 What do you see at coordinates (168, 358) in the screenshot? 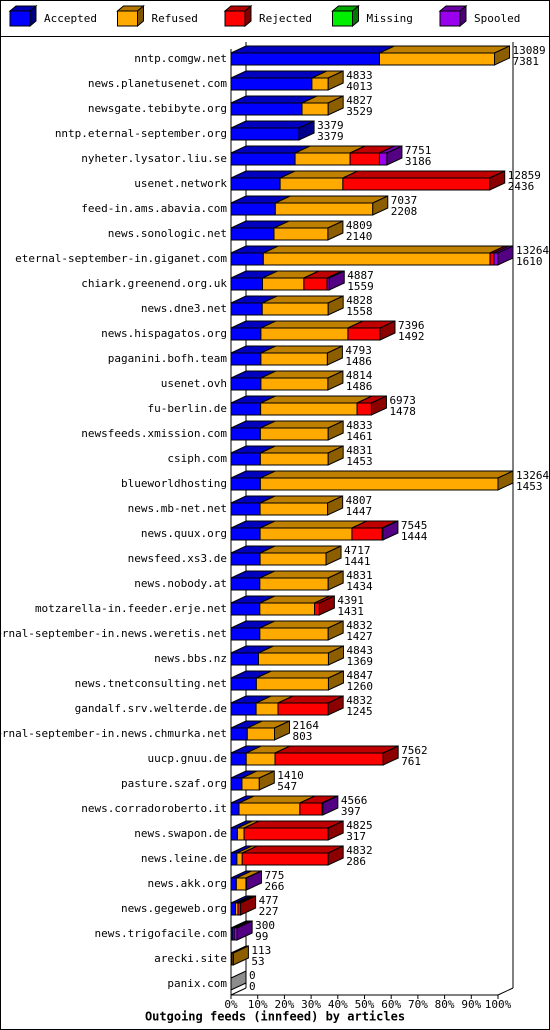
I see `host-label: paganini.bofh.team` at bounding box center [168, 358].